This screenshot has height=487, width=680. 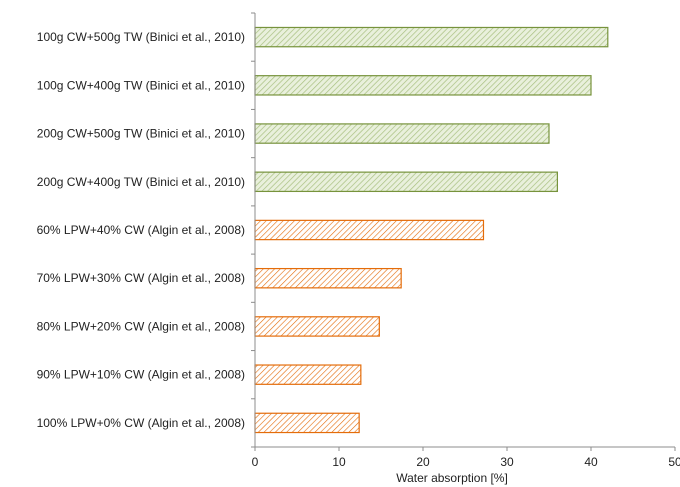 I want to click on category-label: 100g CW+400g TW (Binici et al., 2010), so click(x=141, y=85).